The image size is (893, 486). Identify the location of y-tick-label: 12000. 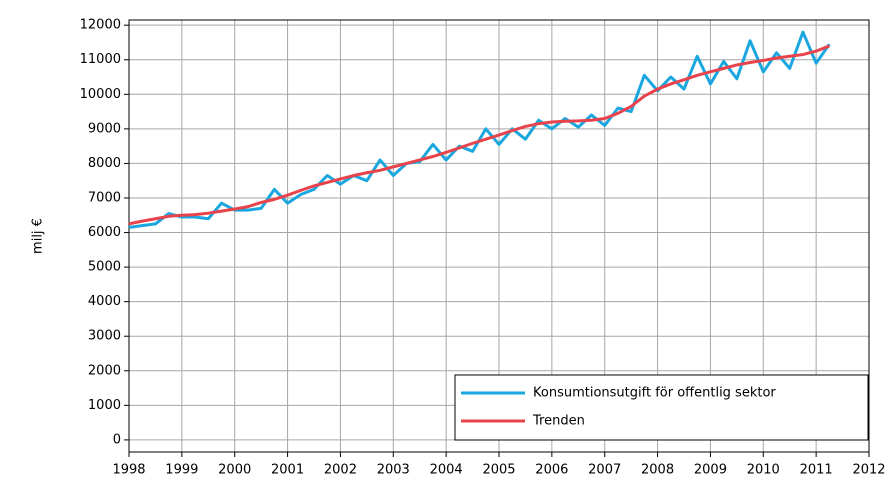
(100, 25).